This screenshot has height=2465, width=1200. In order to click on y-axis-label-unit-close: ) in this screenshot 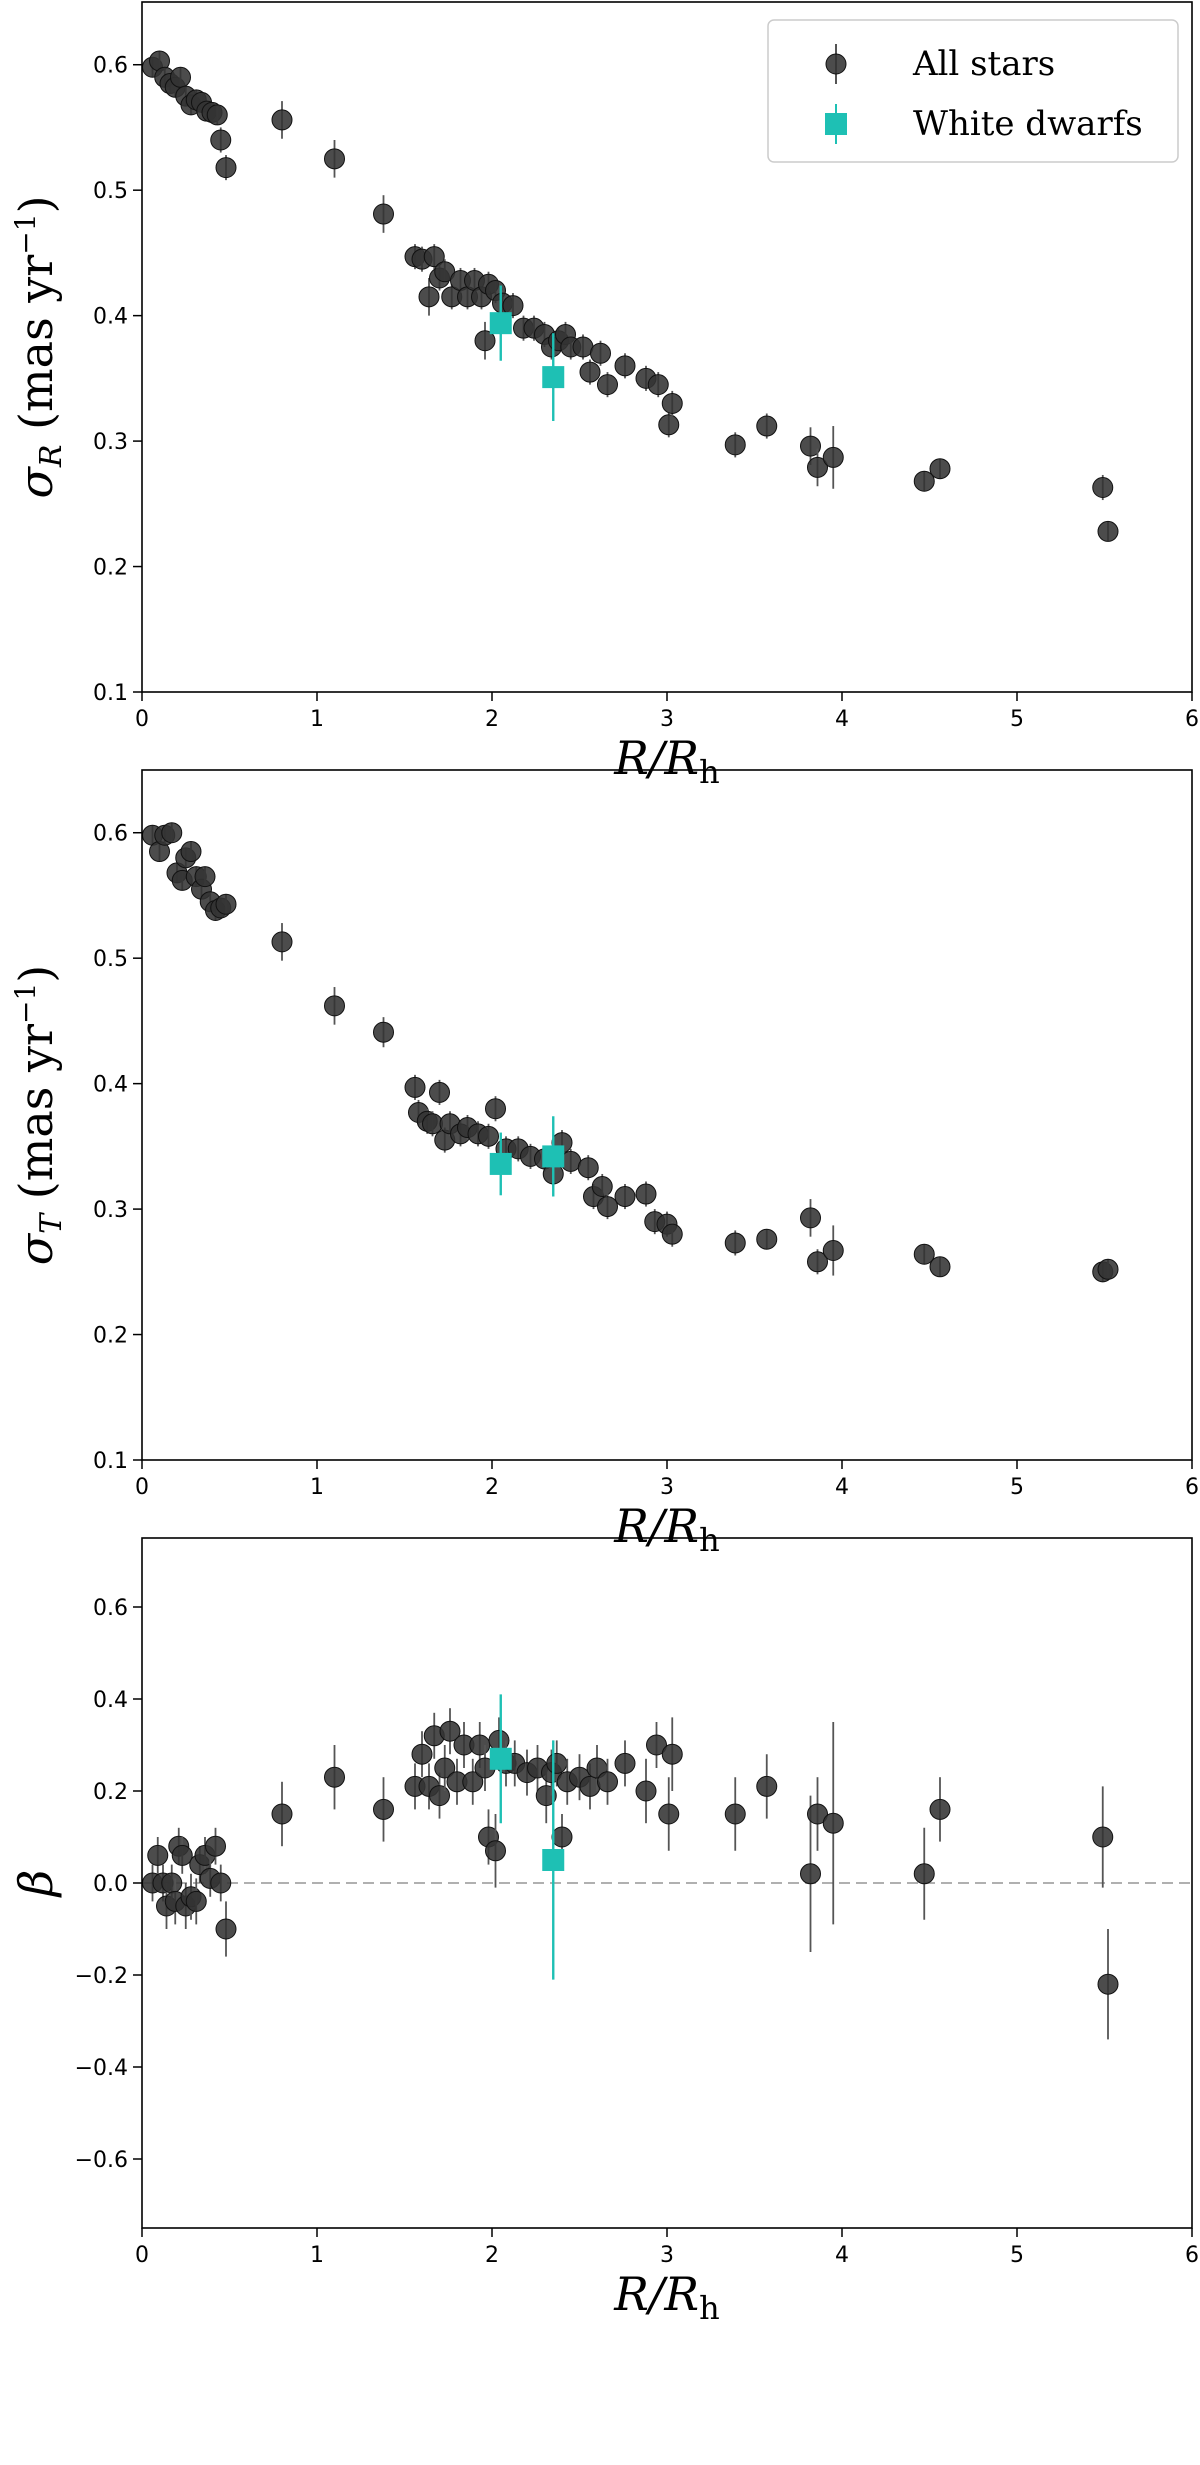, I will do `click(36, 204)`.